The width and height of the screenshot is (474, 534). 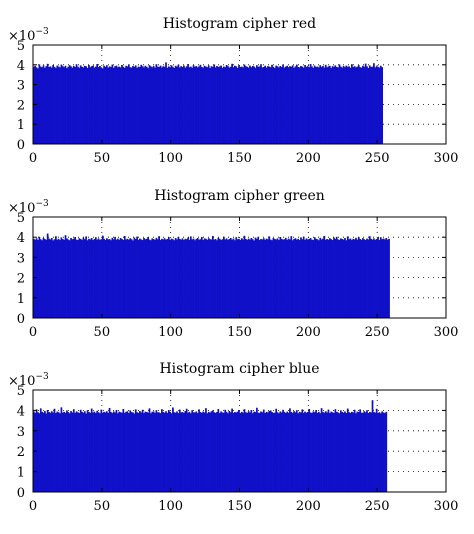 What do you see at coordinates (239, 196) in the screenshot?
I see `chart-title: Histogram cipher green` at bounding box center [239, 196].